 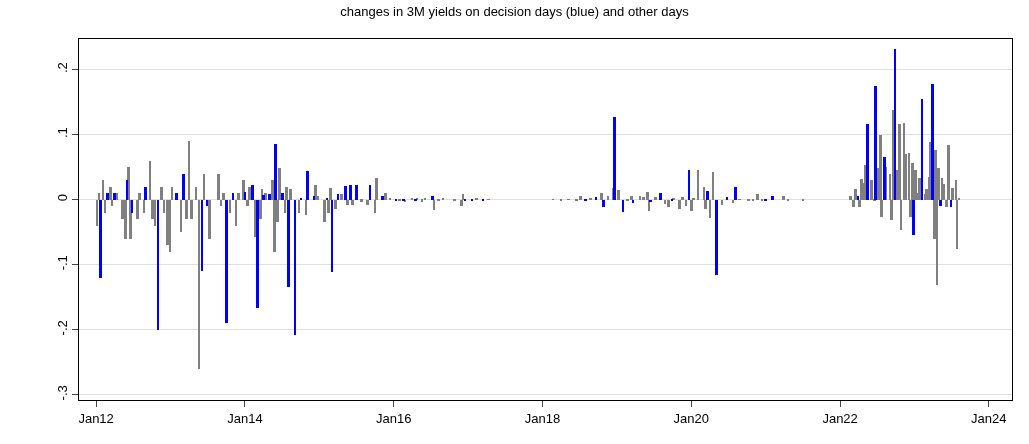 What do you see at coordinates (62, 328) in the screenshot?
I see `y-tick-label: -.2` at bounding box center [62, 328].